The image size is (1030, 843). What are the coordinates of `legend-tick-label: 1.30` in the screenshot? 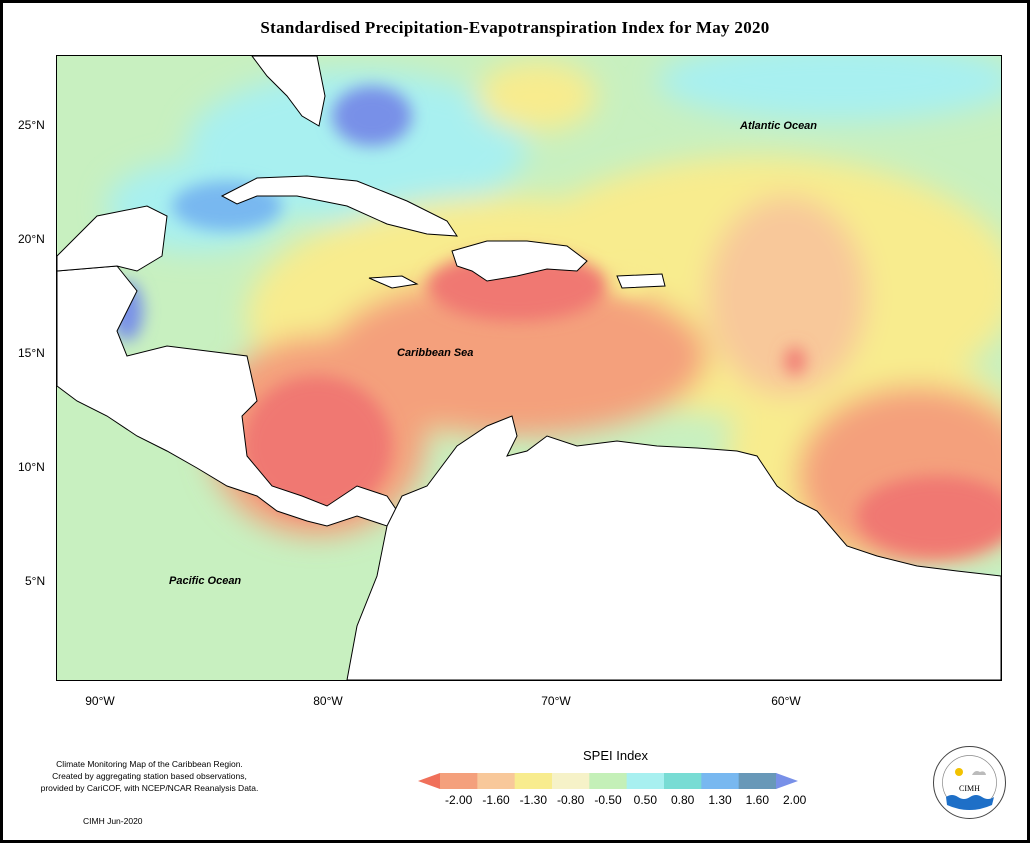 It's located at (720, 800).